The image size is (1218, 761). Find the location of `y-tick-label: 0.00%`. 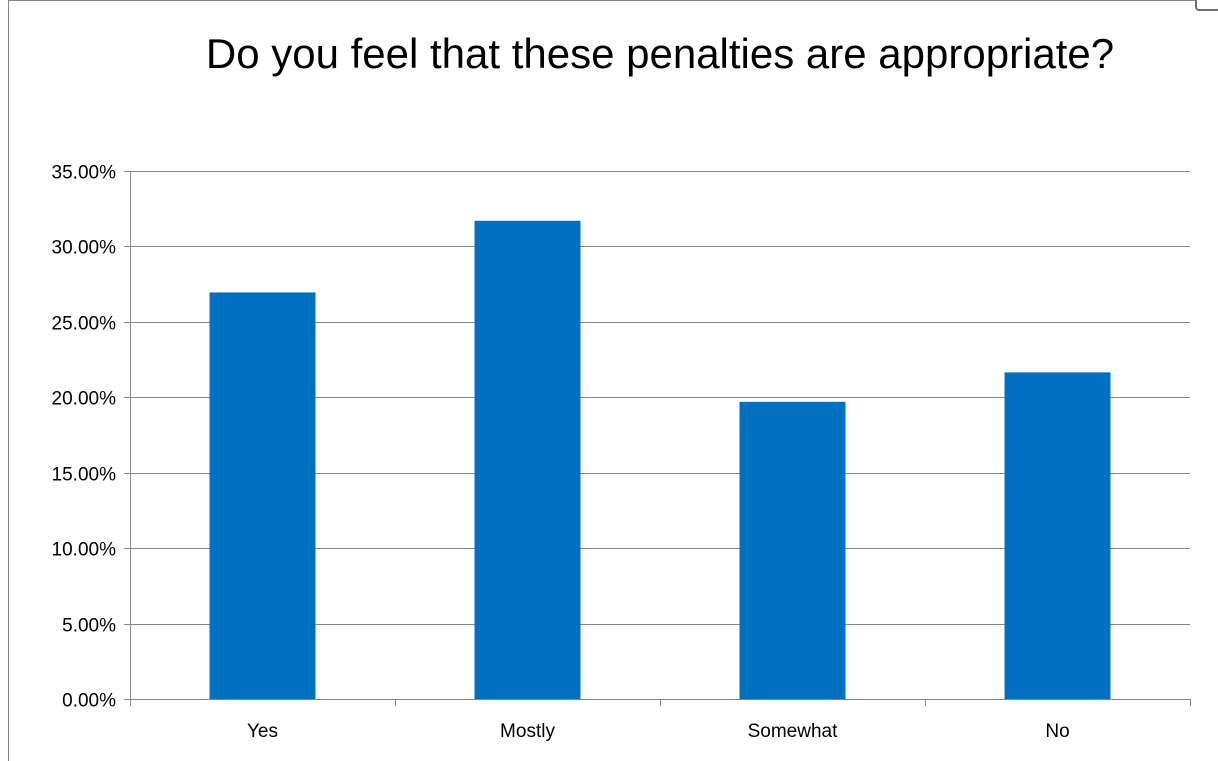

y-tick-label: 0.00% is located at coordinates (89, 701).